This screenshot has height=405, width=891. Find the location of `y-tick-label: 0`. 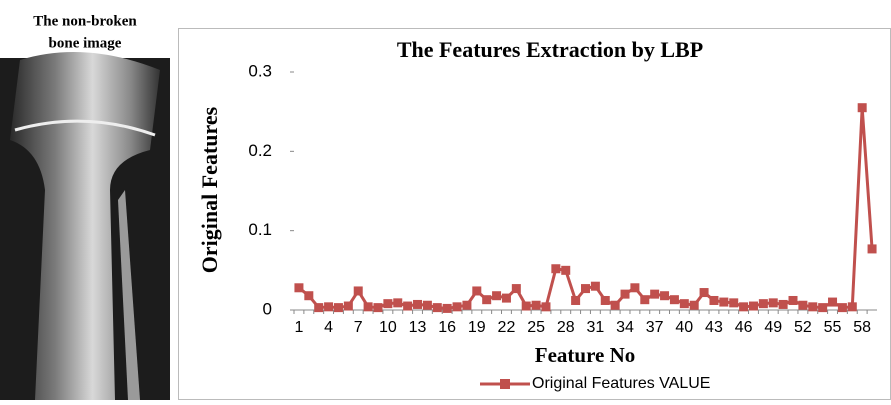

y-tick-label: 0 is located at coordinates (267, 308).